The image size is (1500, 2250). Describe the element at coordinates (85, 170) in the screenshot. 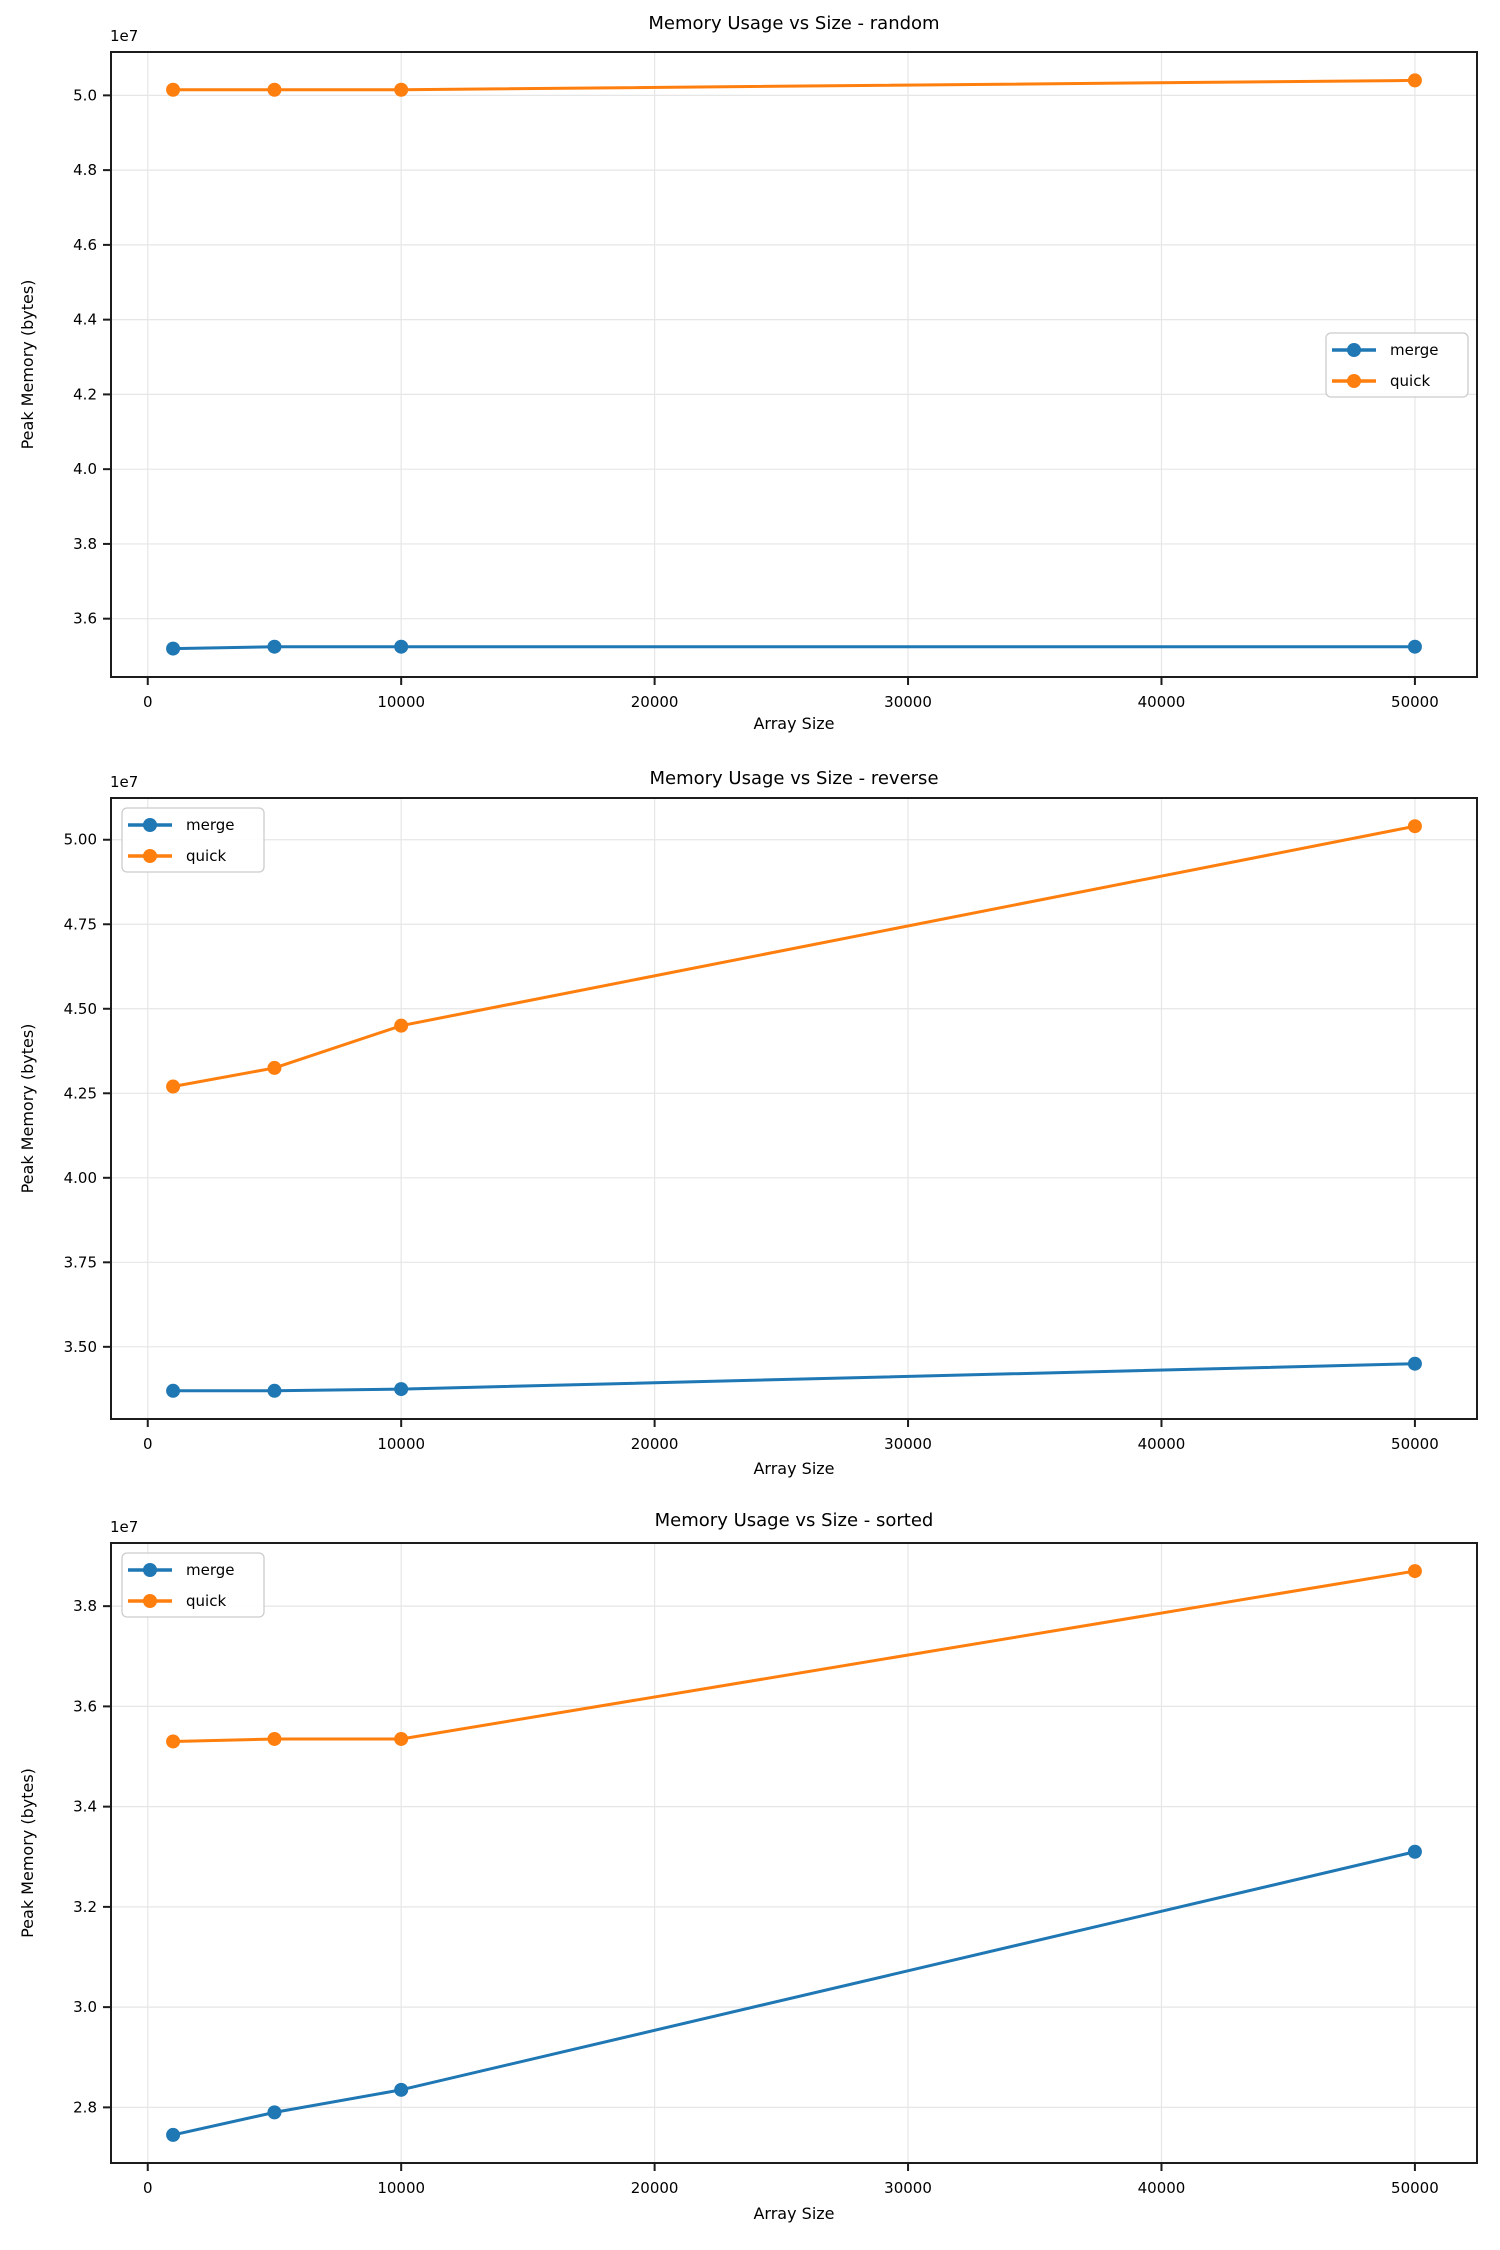

I see `y-tick-label: 4.8` at that location.